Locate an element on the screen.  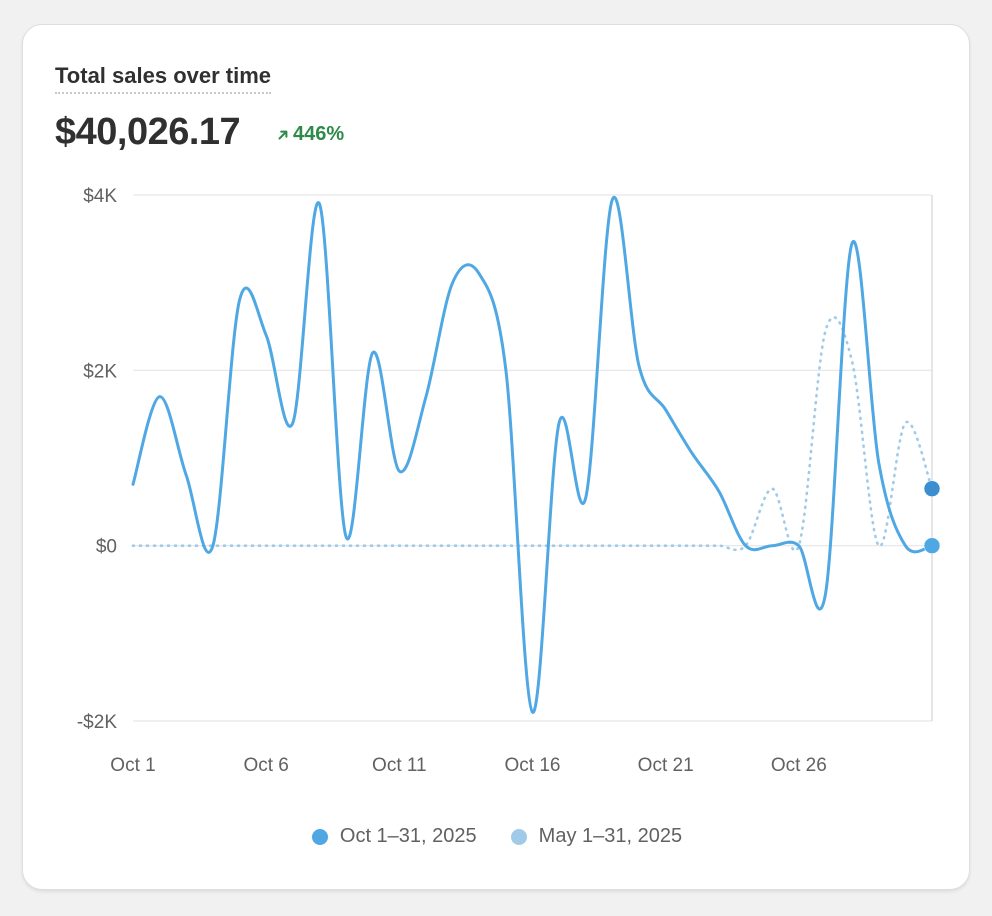
x-tick-label: Oct 1 is located at coordinates (132, 765).